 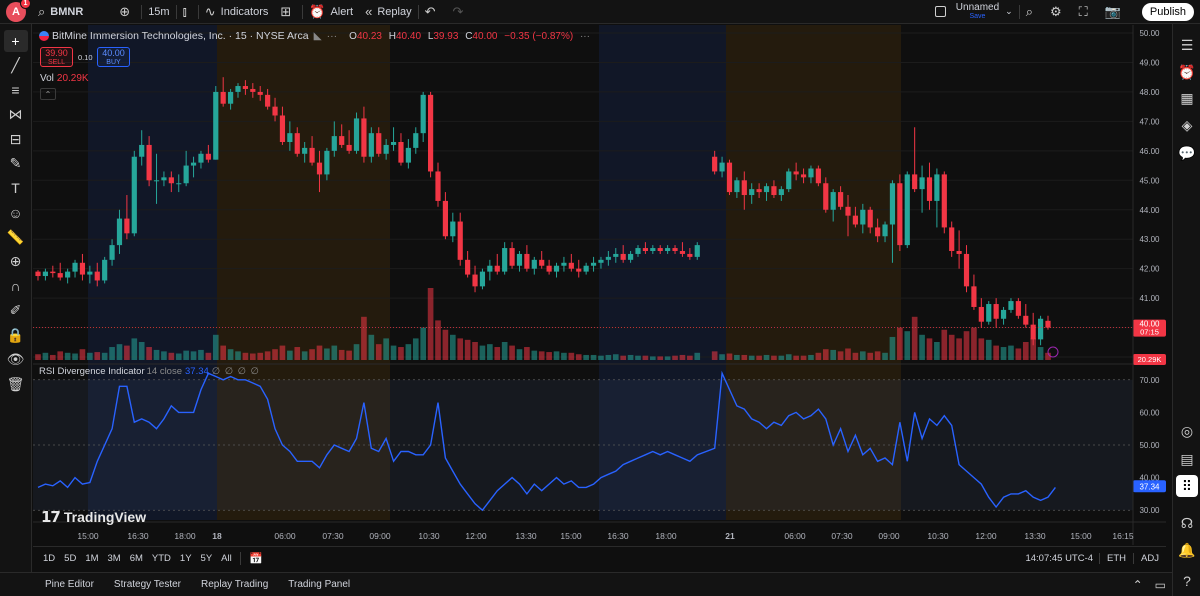 I want to click on settings-button: ⚙, so click(x=1058, y=12).